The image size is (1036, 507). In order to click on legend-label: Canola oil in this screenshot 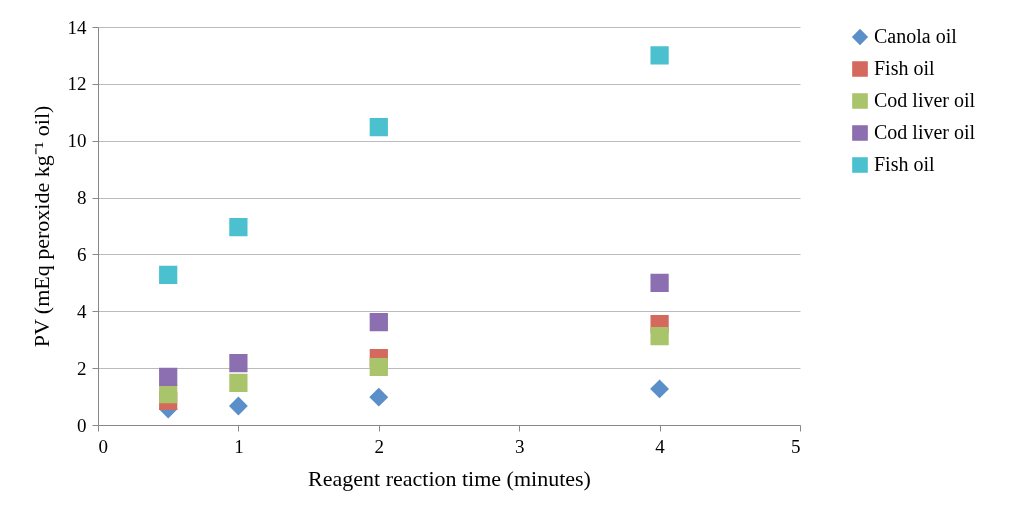, I will do `click(916, 36)`.